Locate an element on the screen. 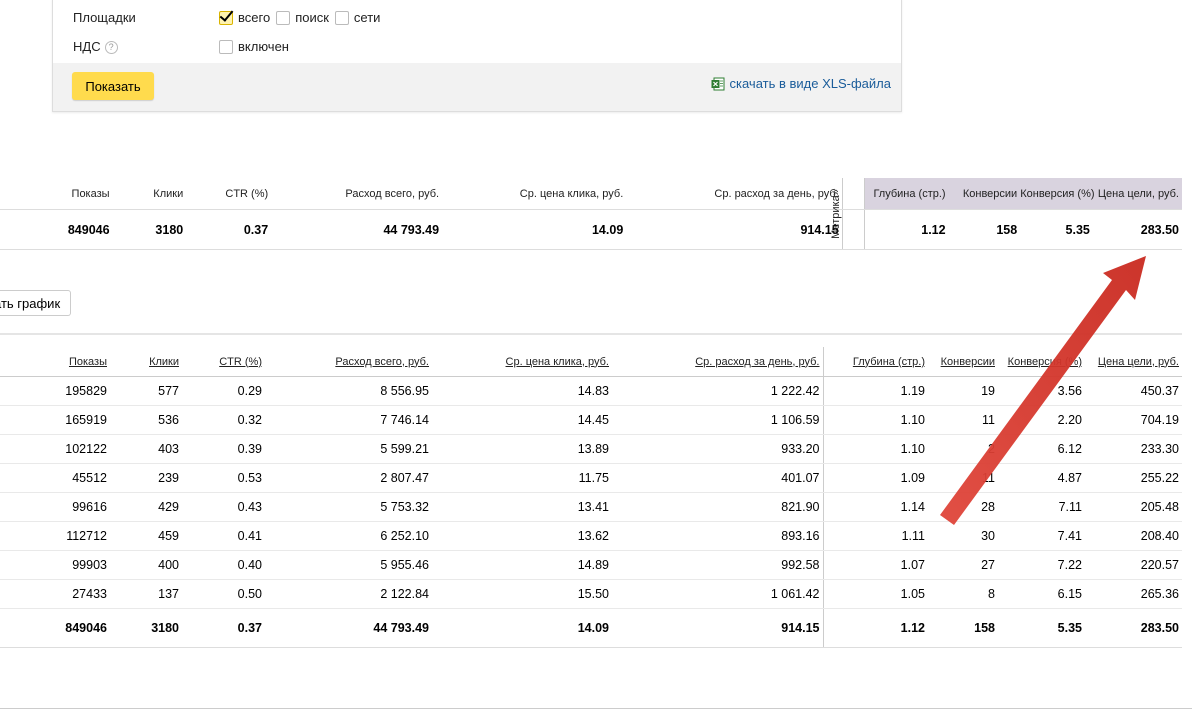 Image resolution: width=1192 pixels, height=715 pixels. table-cell: 255.22 is located at coordinates (1133, 478).